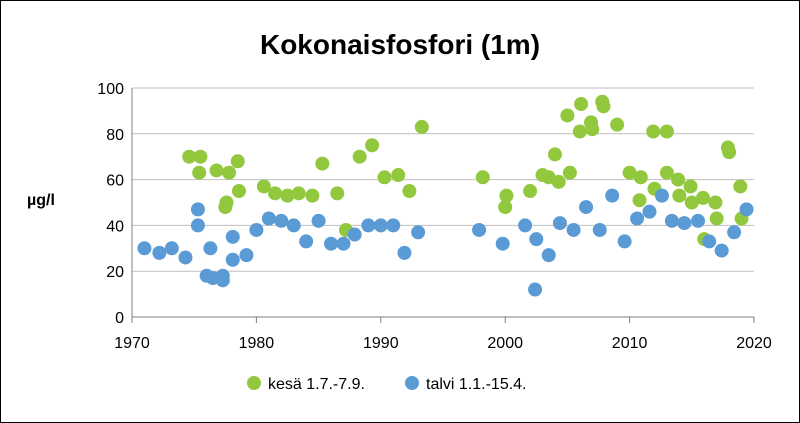 Image resolution: width=800 pixels, height=423 pixels. I want to click on x-tick-label: 2000, so click(505, 343).